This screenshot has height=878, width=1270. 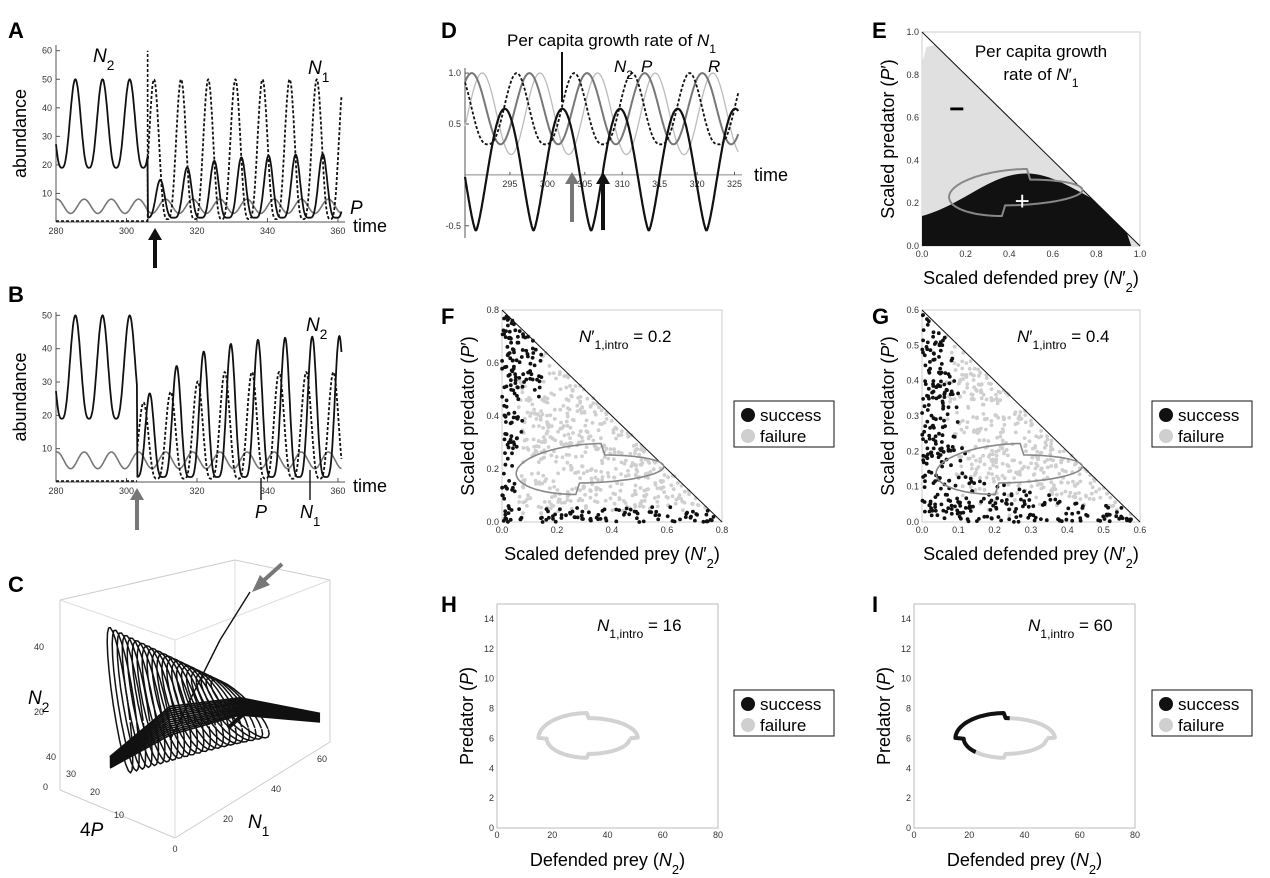 What do you see at coordinates (16, 294) in the screenshot?
I see `panel-letter-B: B` at bounding box center [16, 294].